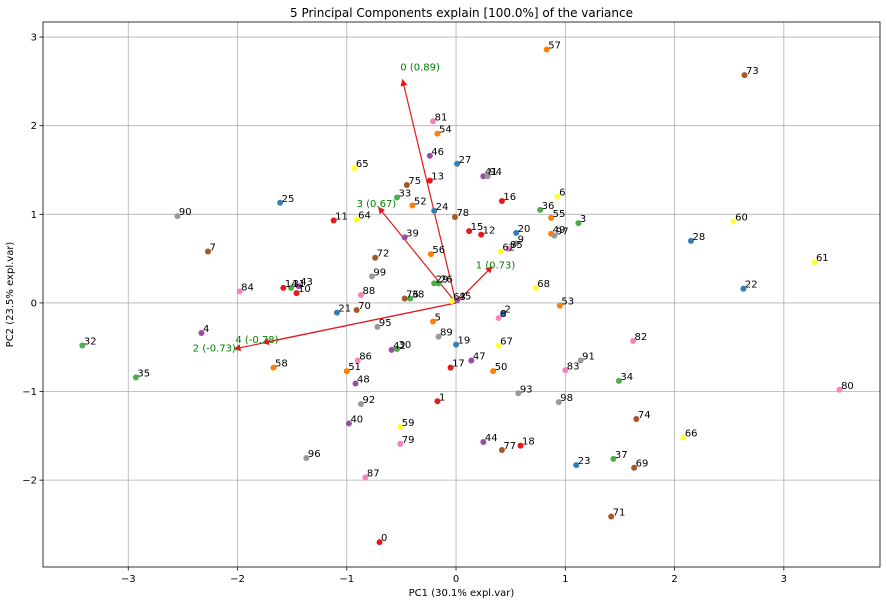 This screenshot has width=887, height=608. Describe the element at coordinates (691, 434) in the screenshot. I see `point-label: 66` at that location.